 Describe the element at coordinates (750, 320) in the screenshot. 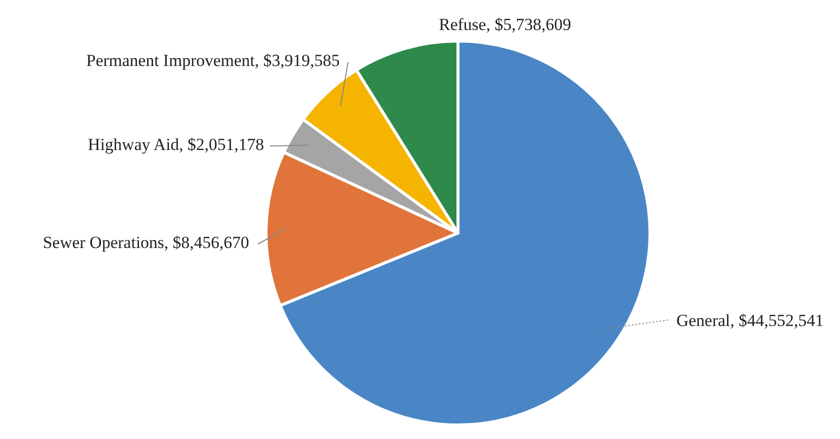

I see `slice-label: General, $44,552,541` at that location.